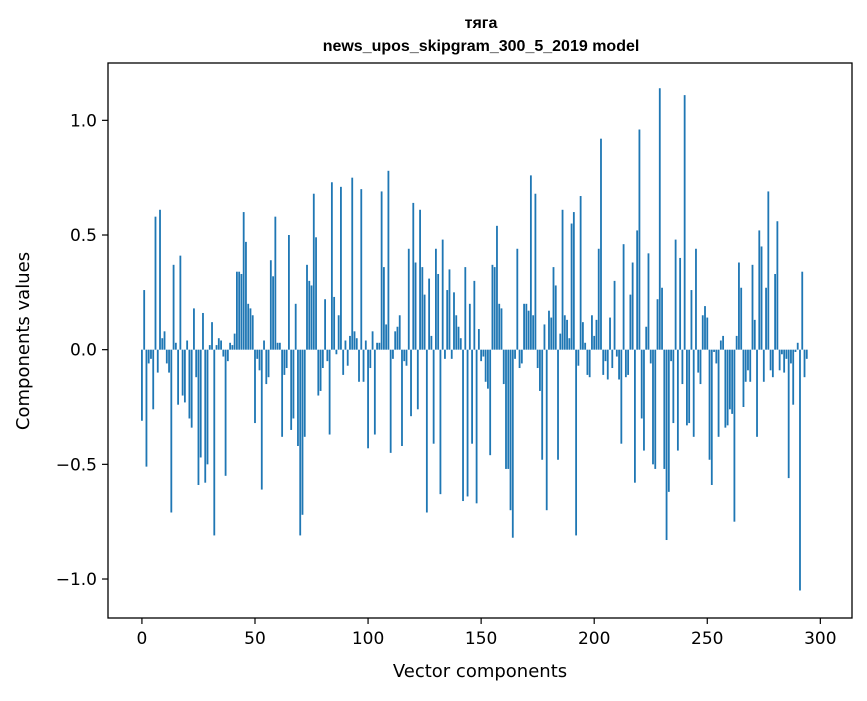 The height and width of the screenshot is (701, 867). What do you see at coordinates (707, 639) in the screenshot?
I see `x-tick-label: 250` at bounding box center [707, 639].